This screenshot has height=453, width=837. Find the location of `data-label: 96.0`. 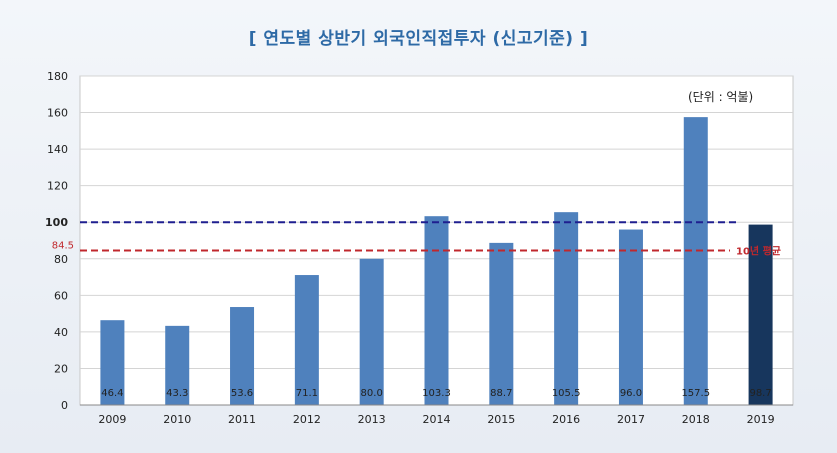

data-label: 96.0 is located at coordinates (631, 393).